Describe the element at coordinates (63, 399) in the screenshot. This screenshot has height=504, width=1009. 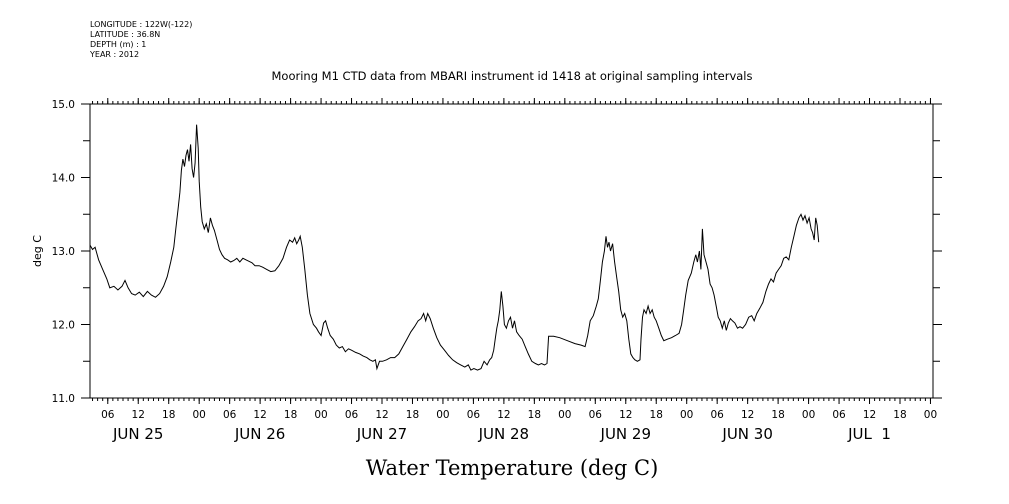
I see `y-tick-label: 11.0` at that location.